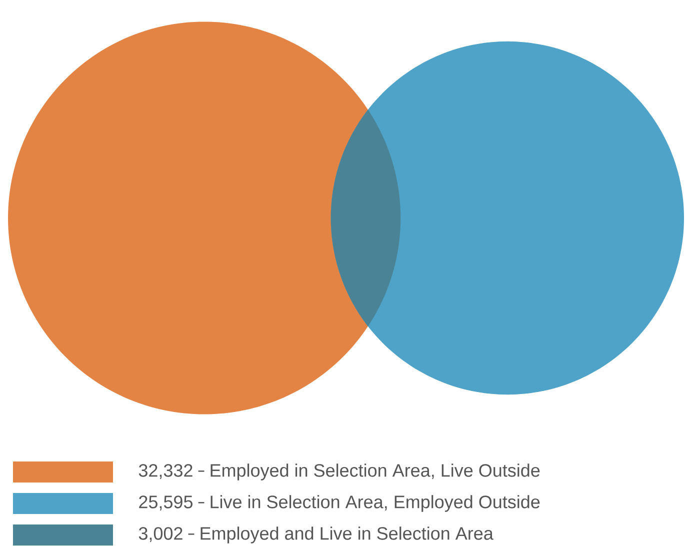  I want to click on data-label: 25,595, so click(165, 503).